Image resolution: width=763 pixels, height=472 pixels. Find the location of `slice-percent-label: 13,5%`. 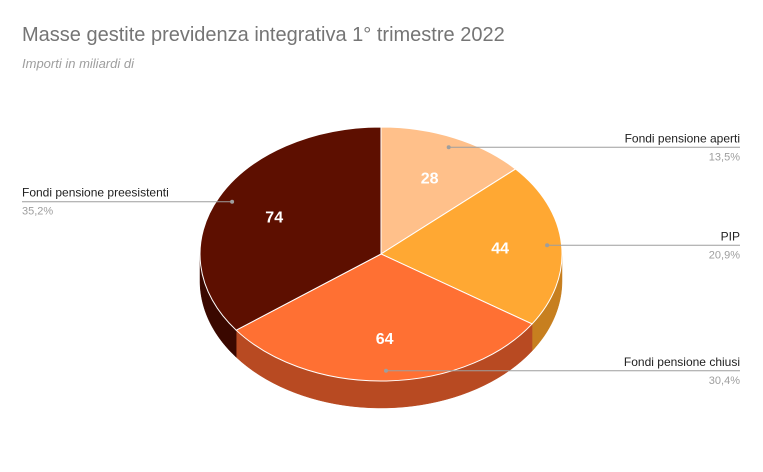

slice-percent-label: 13,5% is located at coordinates (724, 157).